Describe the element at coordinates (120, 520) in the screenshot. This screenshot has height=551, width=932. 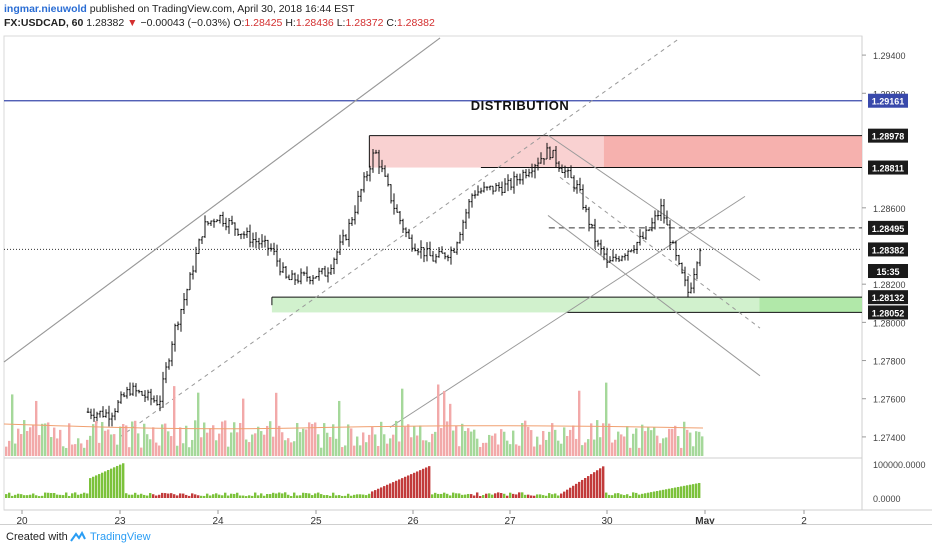
I see `time-axis-label: 23` at that location.